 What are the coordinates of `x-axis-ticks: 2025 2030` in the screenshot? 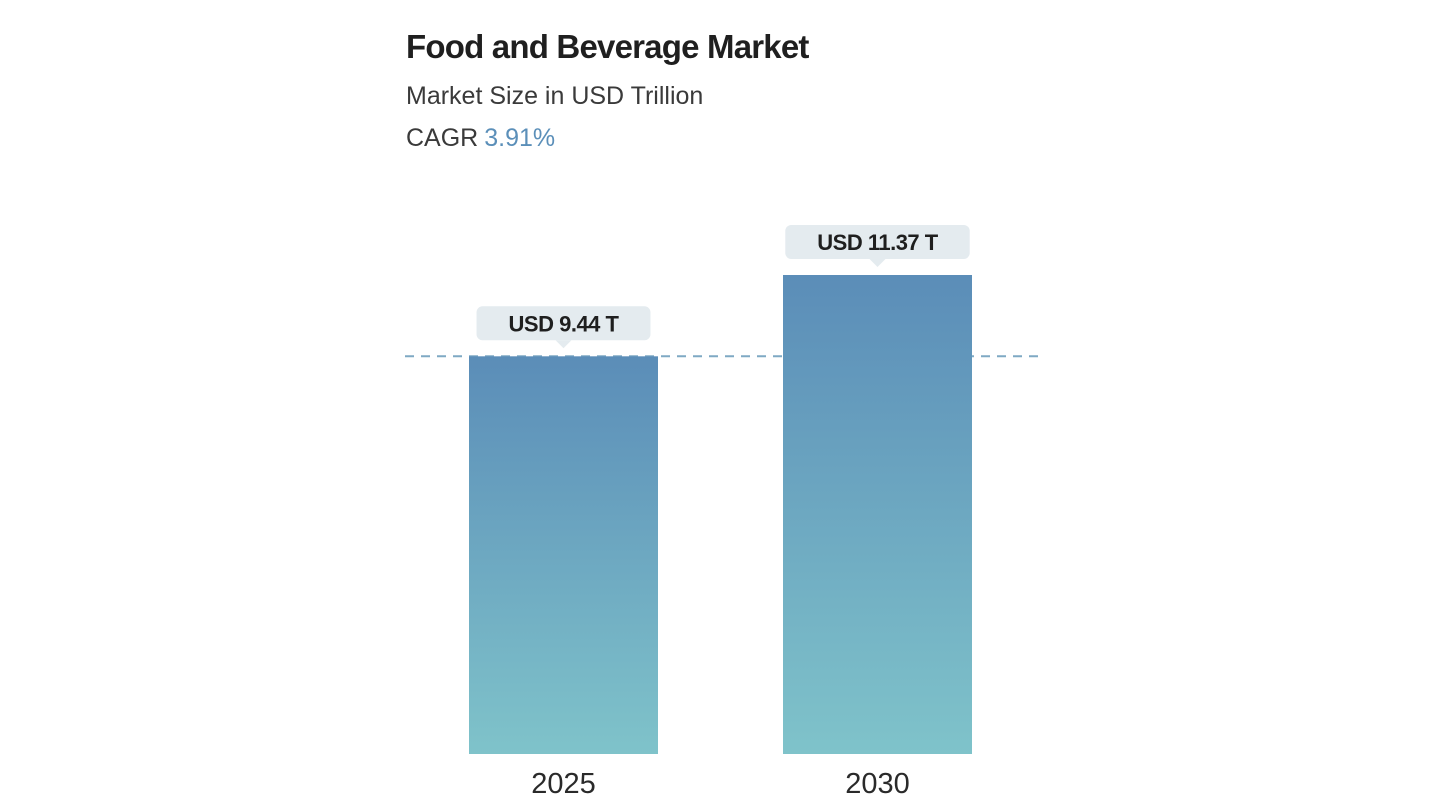 It's located at (720, 784).